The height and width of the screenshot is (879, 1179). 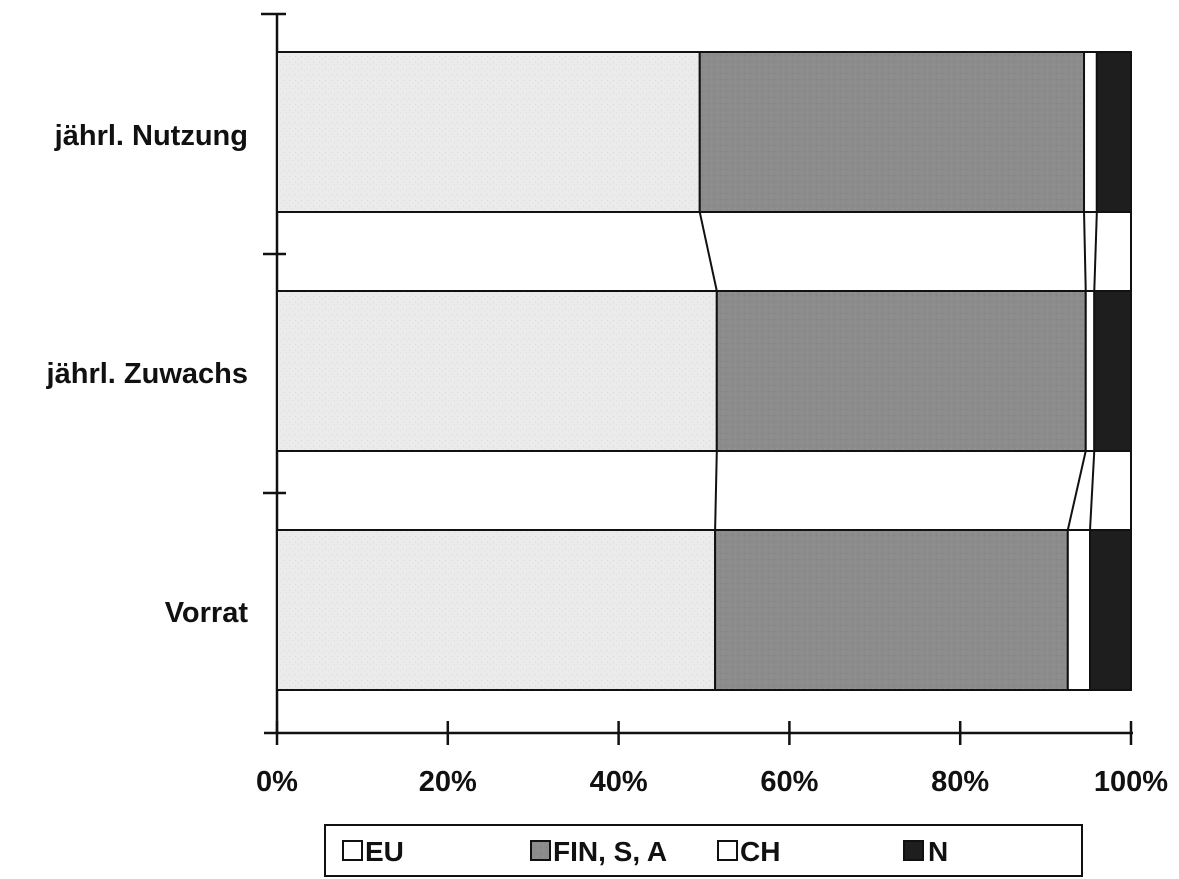 I want to click on legend-frame, so click(x=703, y=850).